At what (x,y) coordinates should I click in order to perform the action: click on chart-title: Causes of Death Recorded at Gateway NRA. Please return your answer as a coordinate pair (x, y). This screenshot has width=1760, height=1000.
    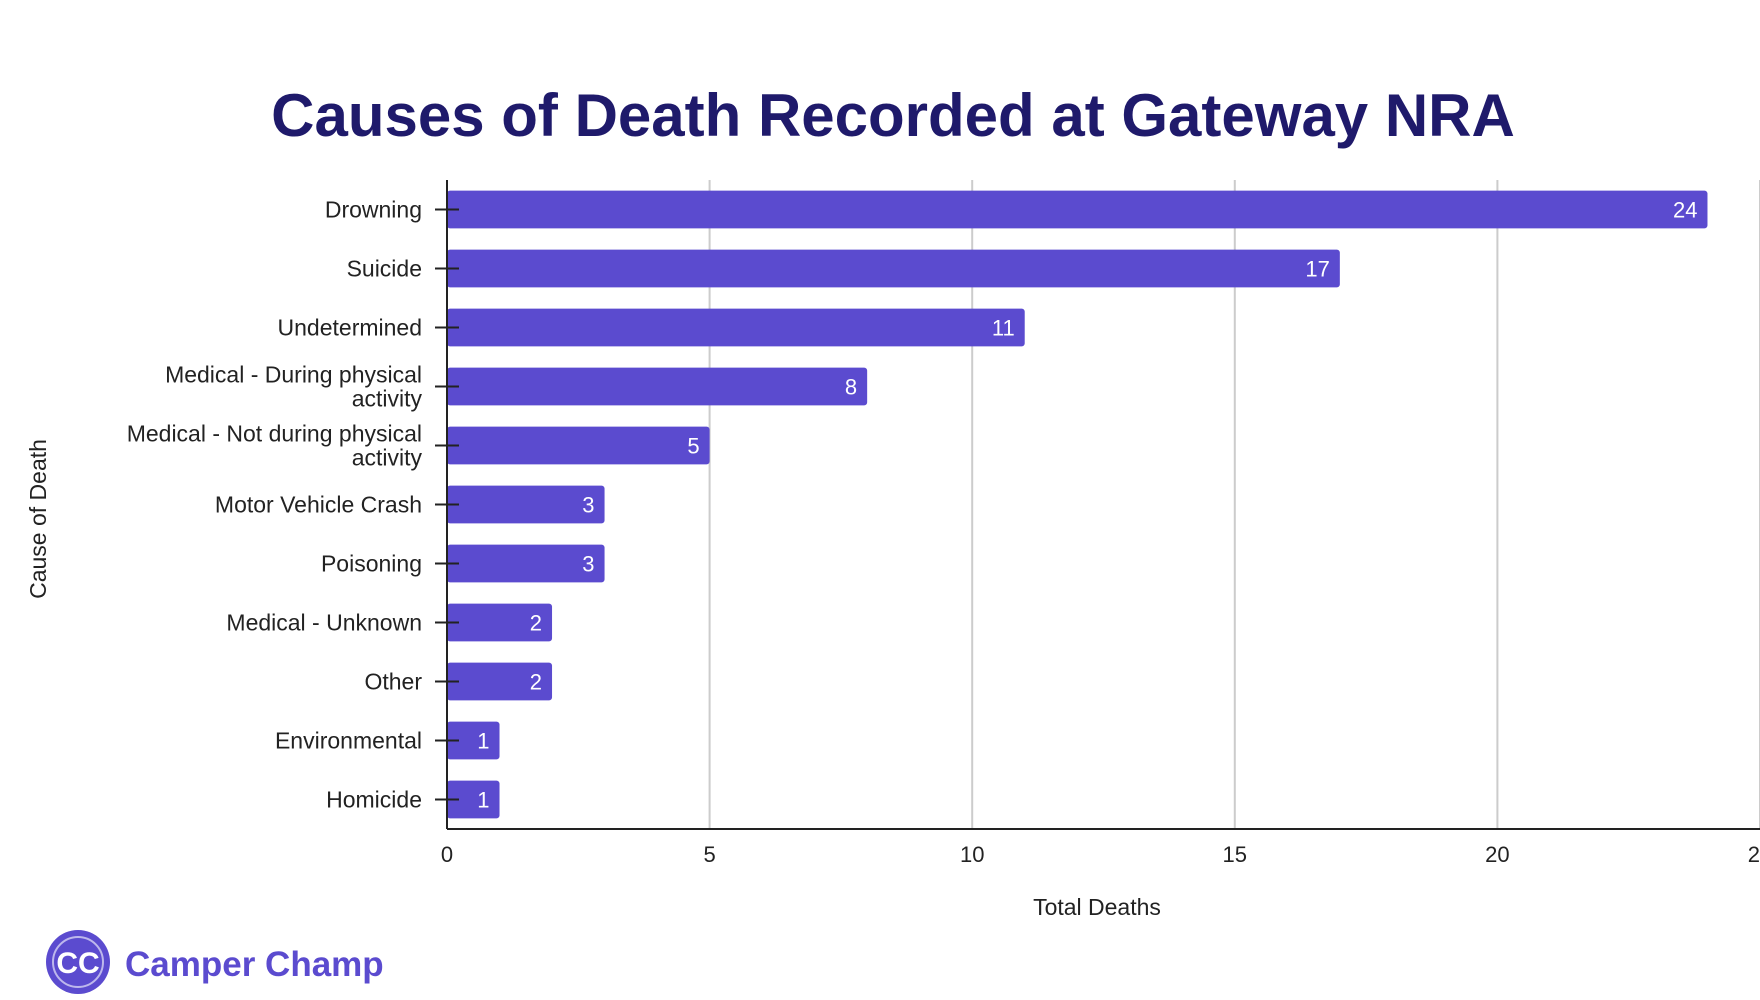
    Looking at the image, I should click on (893, 115).